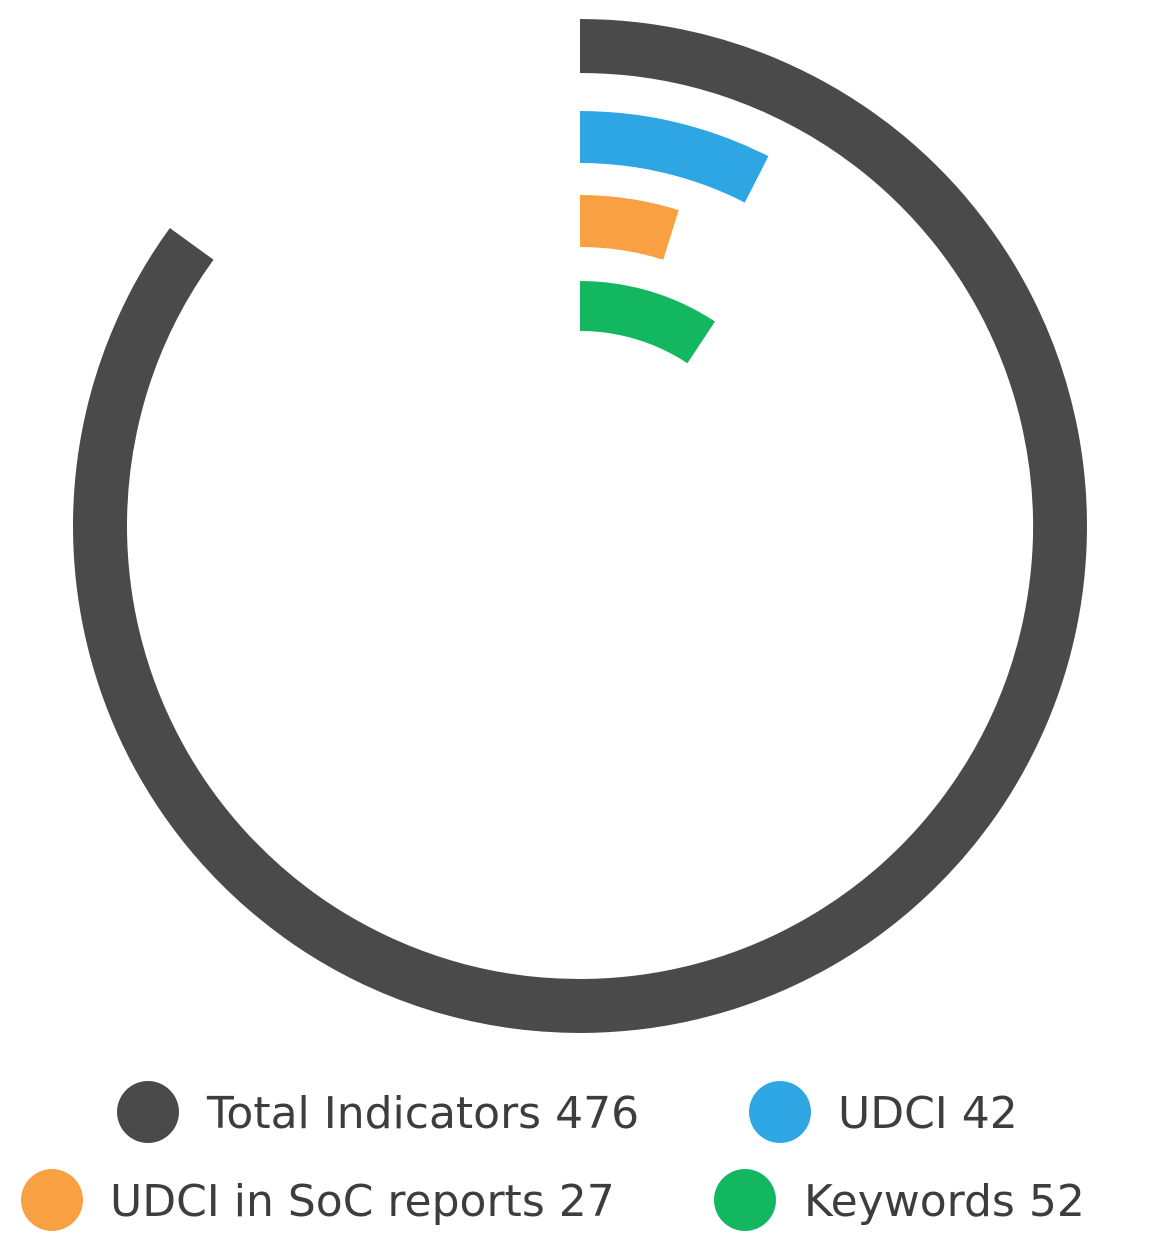  Describe the element at coordinates (928, 1113) in the screenshot. I see `legend-label-udci: UDCI 42` at that location.